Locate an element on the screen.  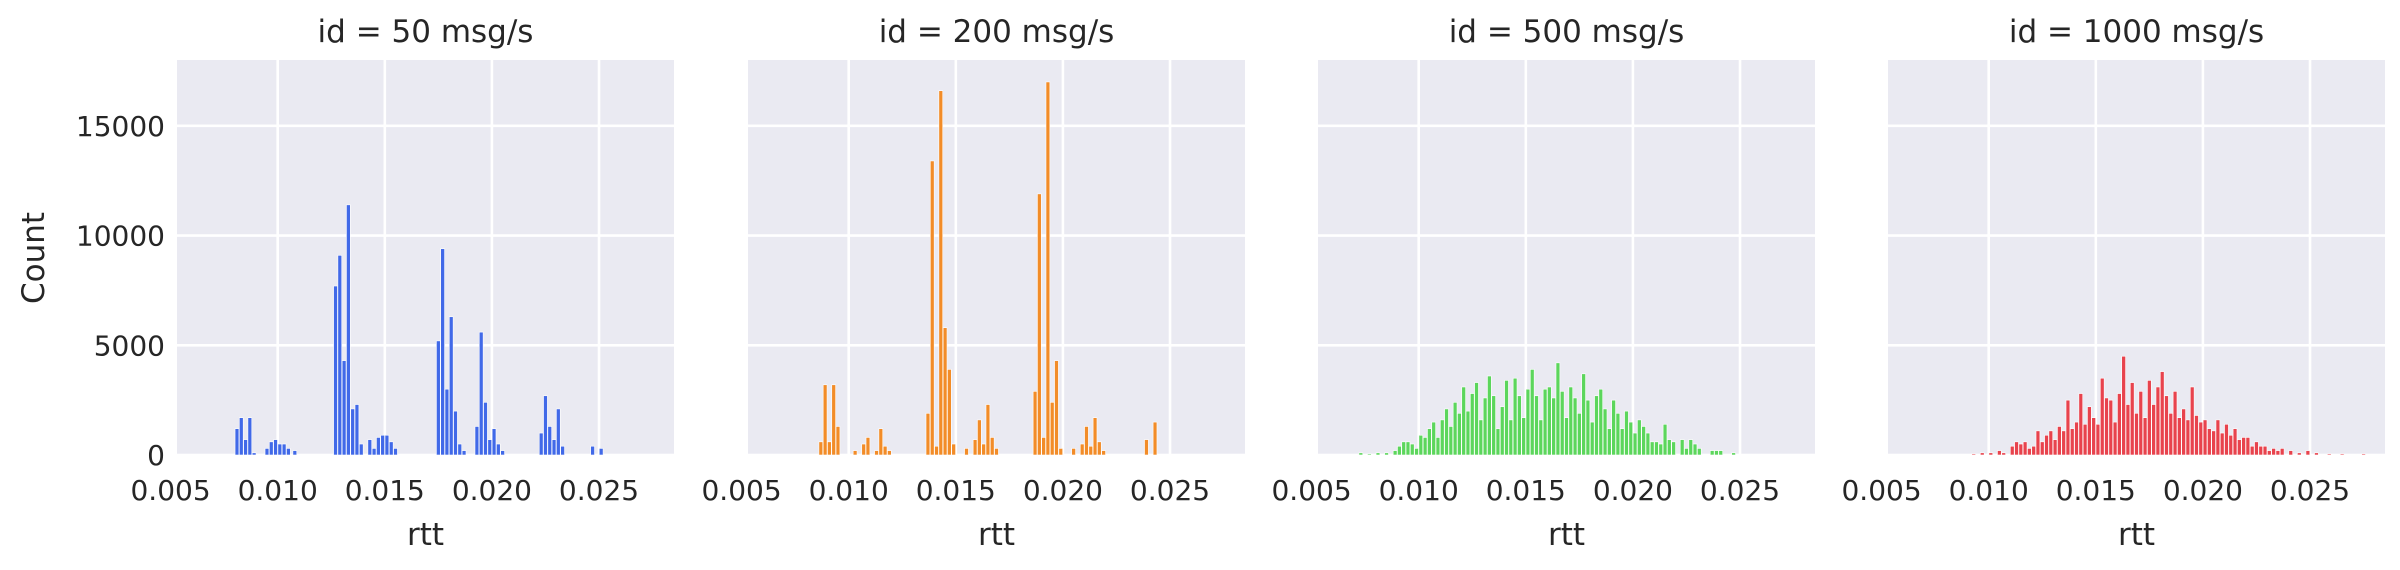
panel-title: id = 500 msg/s is located at coordinates (1567, 32).